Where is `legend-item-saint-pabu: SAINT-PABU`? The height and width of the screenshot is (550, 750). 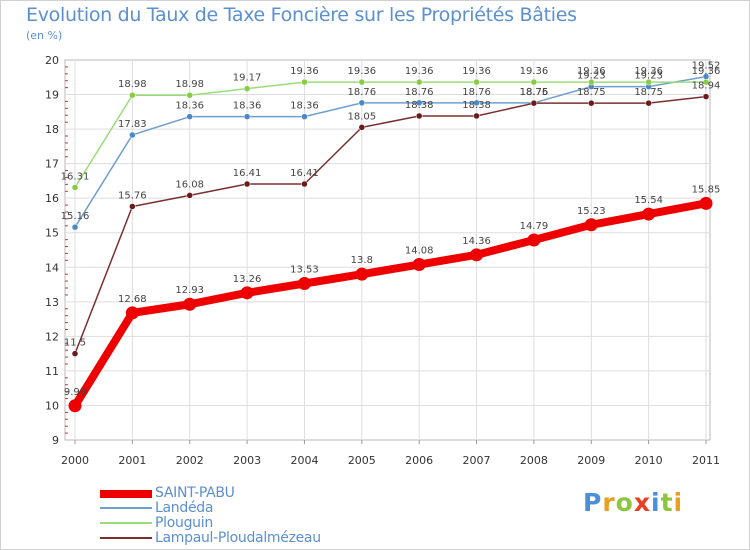
legend-item-saint-pabu: SAINT-PABU is located at coordinates (230, 493).